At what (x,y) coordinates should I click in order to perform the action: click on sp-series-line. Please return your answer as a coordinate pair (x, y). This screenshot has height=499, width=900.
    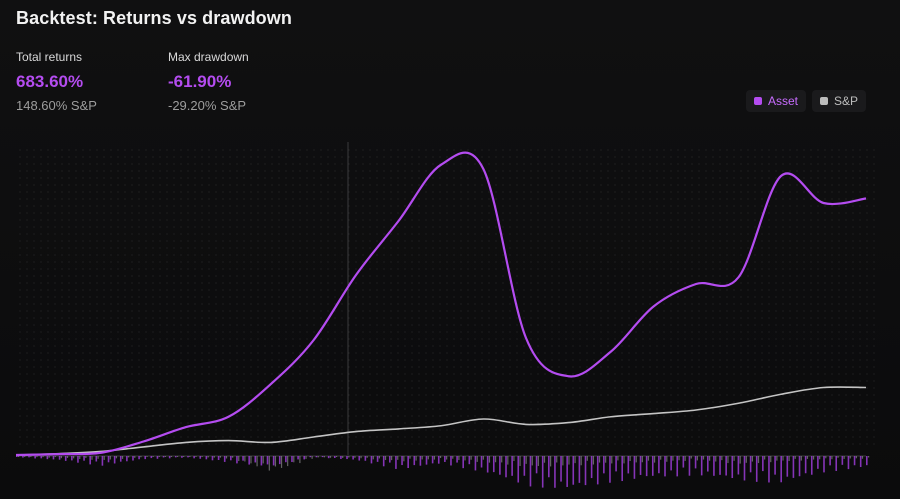
    Looking at the image, I should click on (441, 421).